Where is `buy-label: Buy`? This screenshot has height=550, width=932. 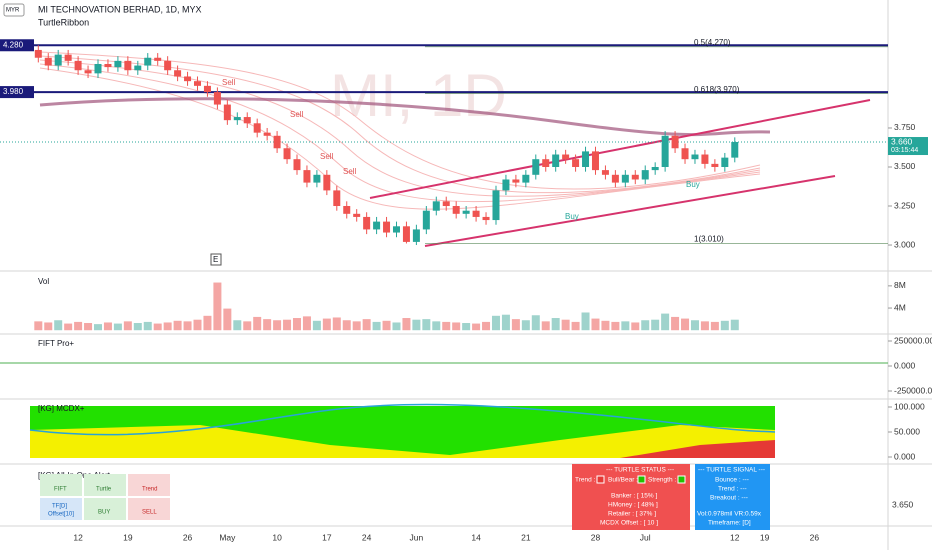 buy-label: Buy is located at coordinates (693, 184).